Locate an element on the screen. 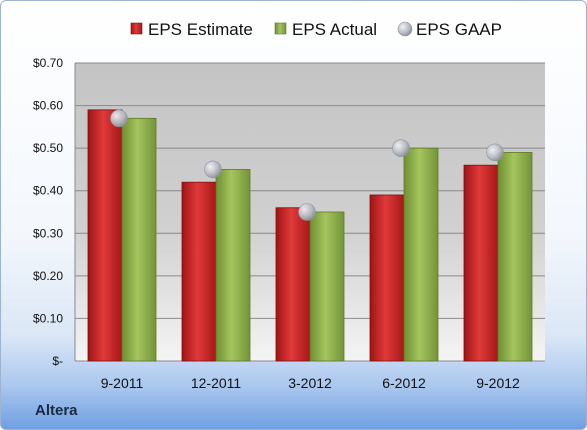  legend: EPS Estimate EPS Actual EPS GAAP is located at coordinates (316, 29).